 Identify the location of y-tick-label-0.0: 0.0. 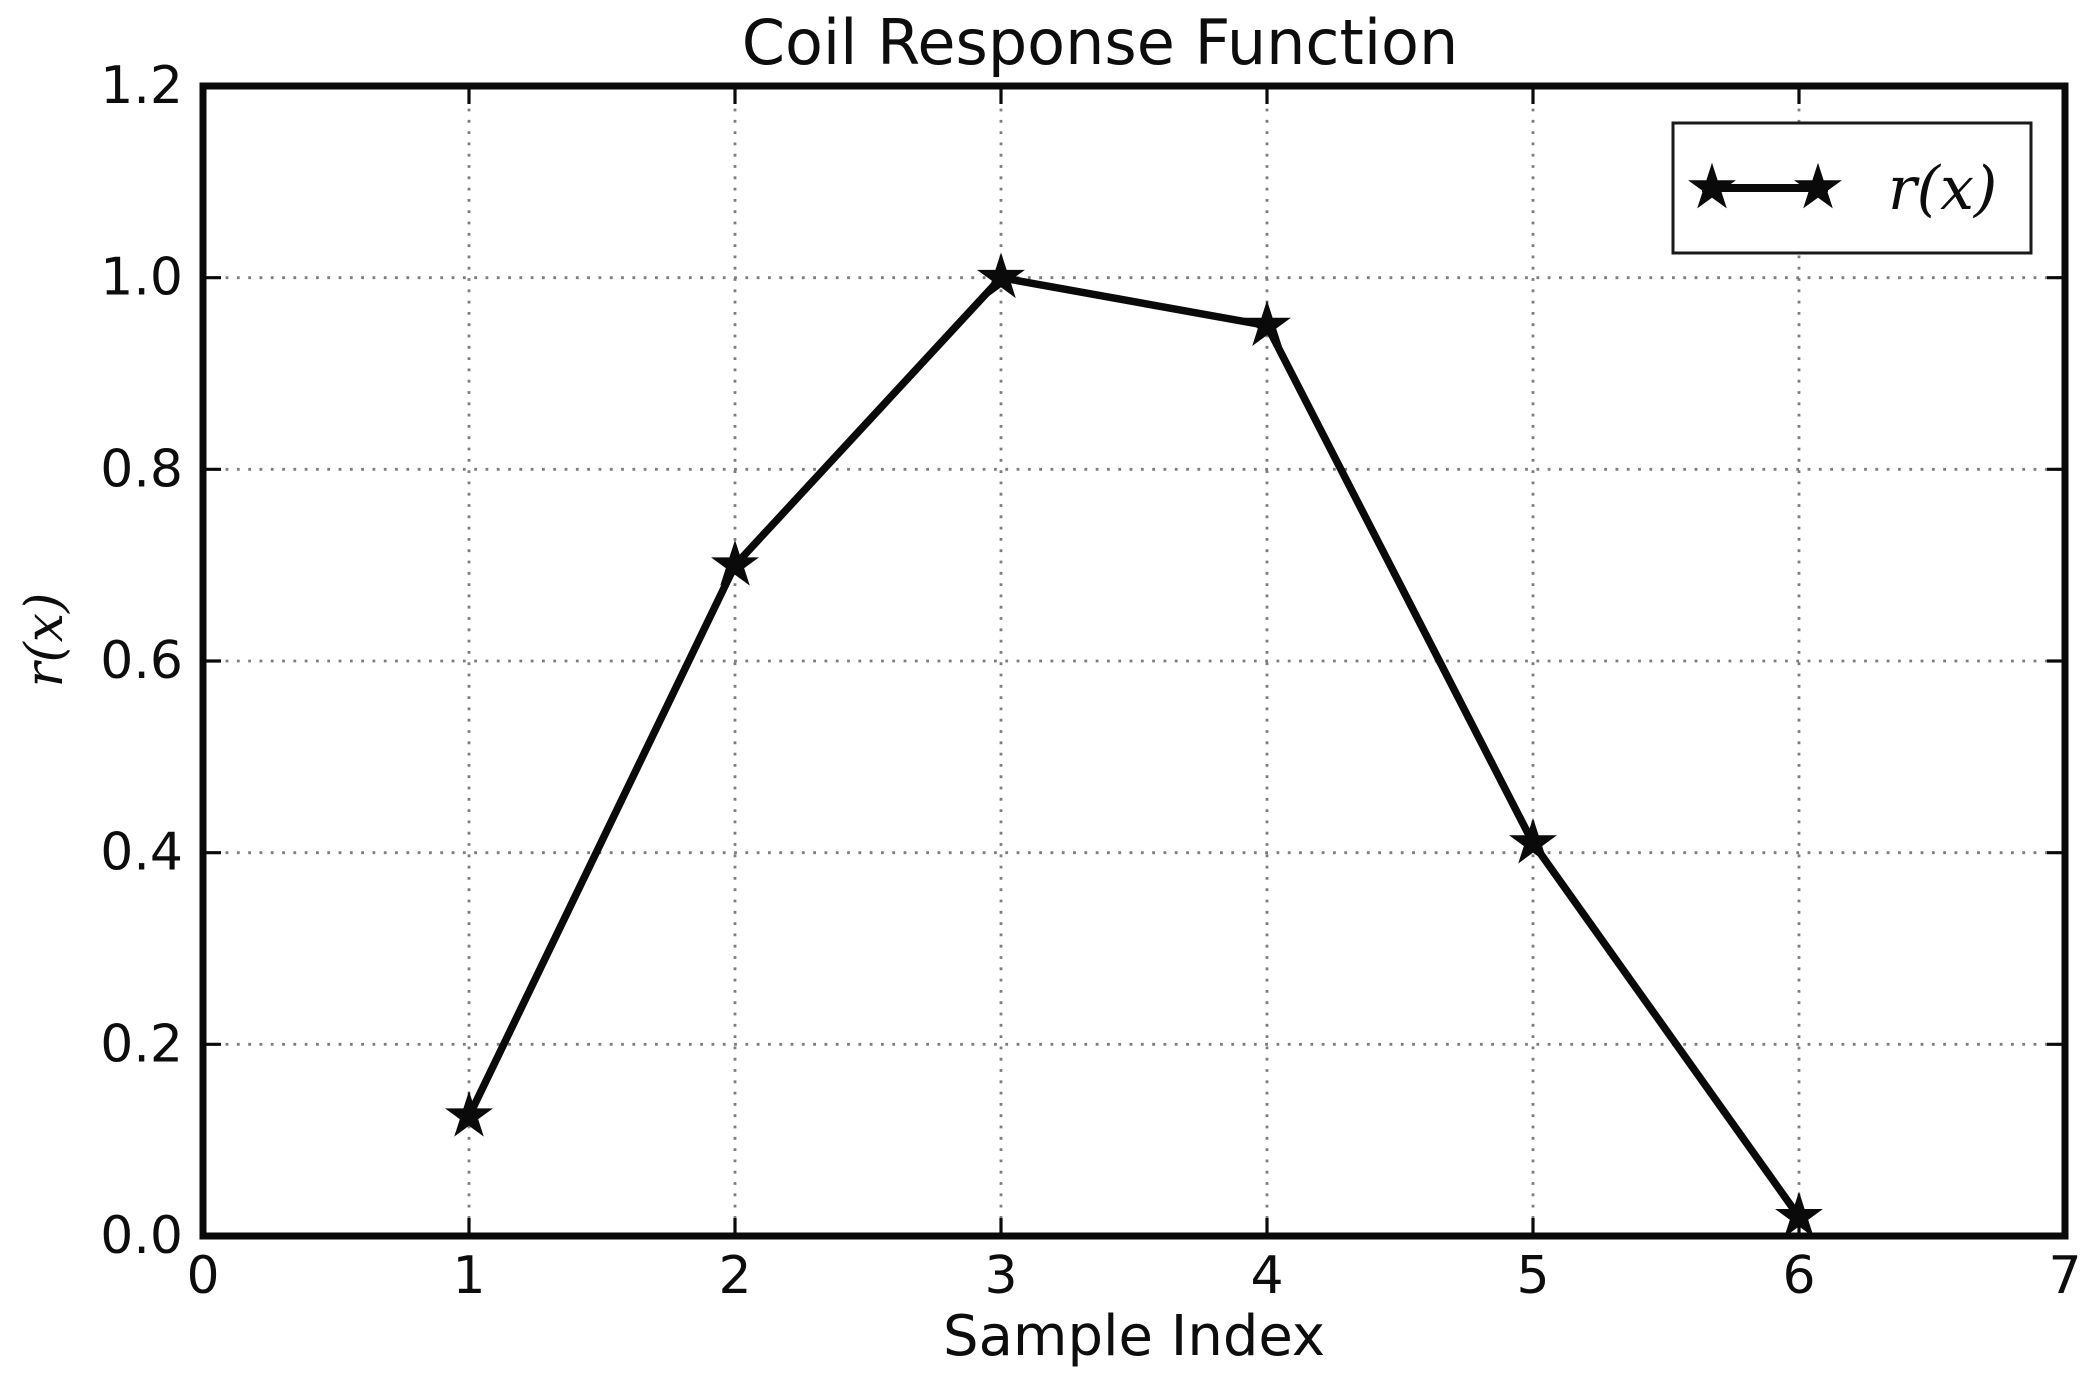
(141, 1236).